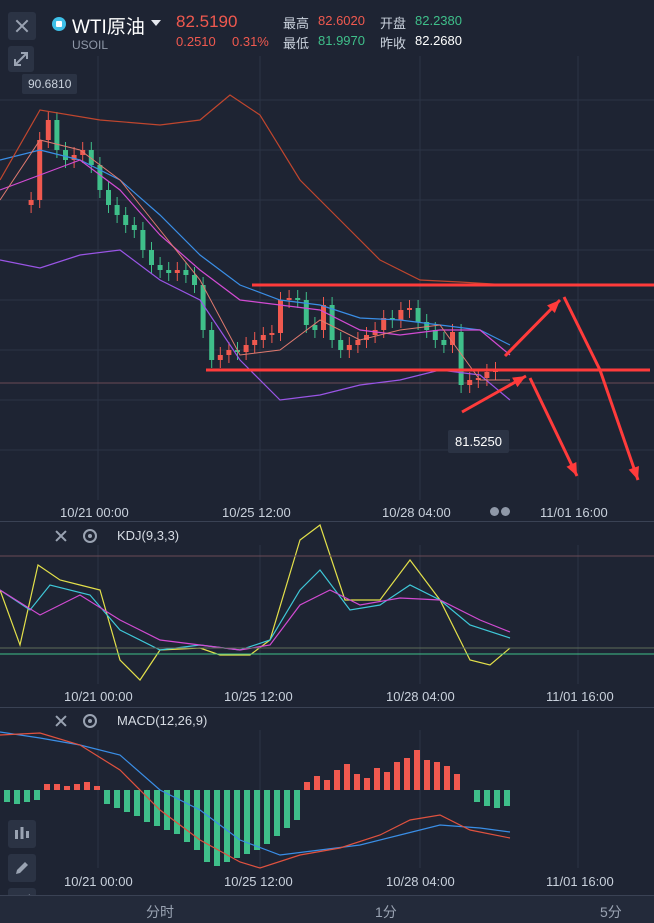 This screenshot has height=923, width=654. What do you see at coordinates (341, 20) in the screenshot?
I see `high-value: 82.6020` at bounding box center [341, 20].